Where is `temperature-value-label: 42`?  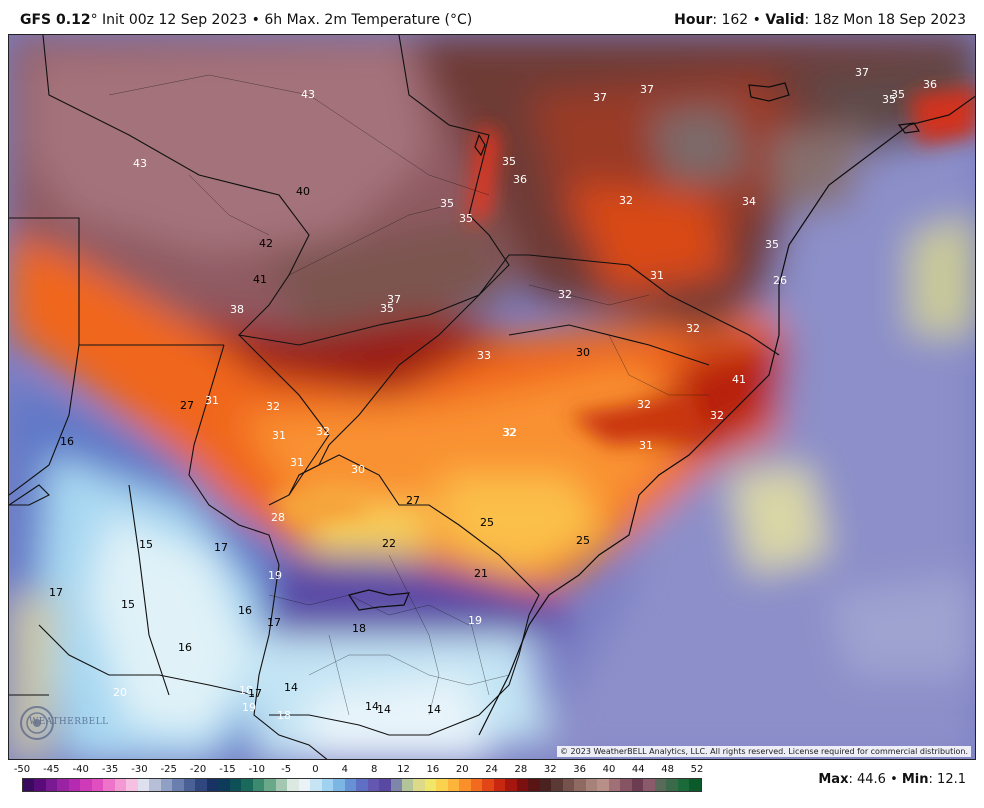 temperature-value-label: 42 is located at coordinates (266, 243).